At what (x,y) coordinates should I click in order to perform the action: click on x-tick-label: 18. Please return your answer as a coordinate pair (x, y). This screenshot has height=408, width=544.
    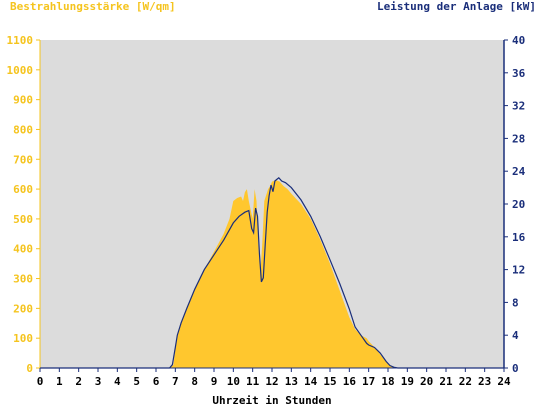
    Looking at the image, I should click on (387, 381).